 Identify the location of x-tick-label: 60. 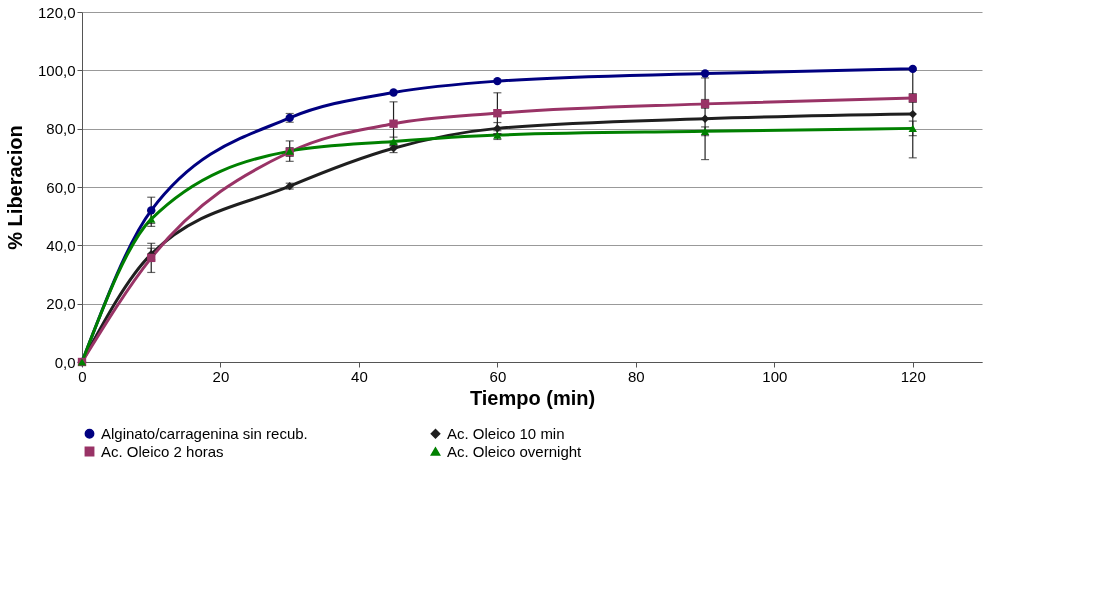
(498, 376).